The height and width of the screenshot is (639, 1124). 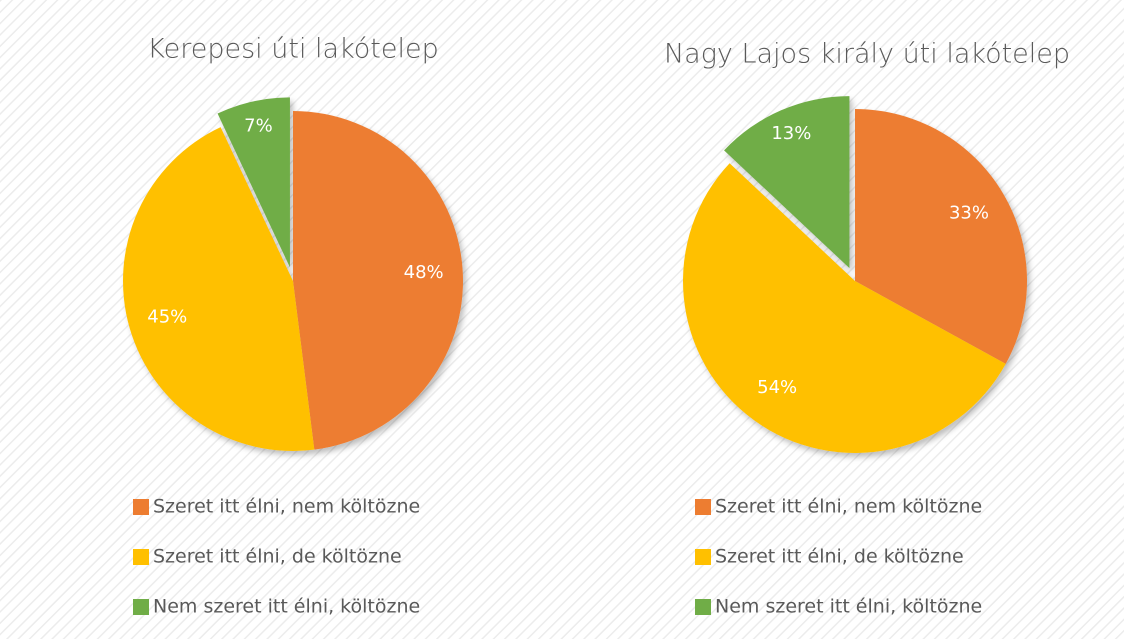 What do you see at coordinates (258, 125) in the screenshot?
I see `data-label: 7%` at bounding box center [258, 125].